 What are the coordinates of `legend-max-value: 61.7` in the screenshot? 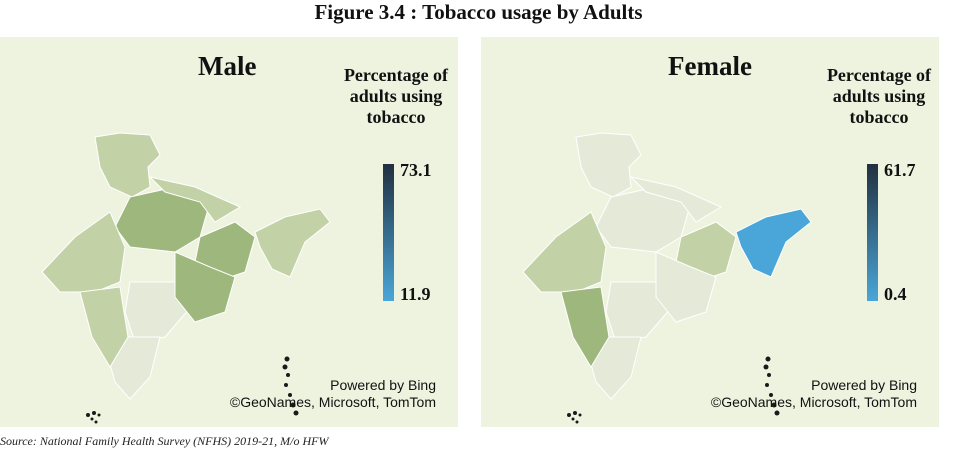 It's located at (900, 170).